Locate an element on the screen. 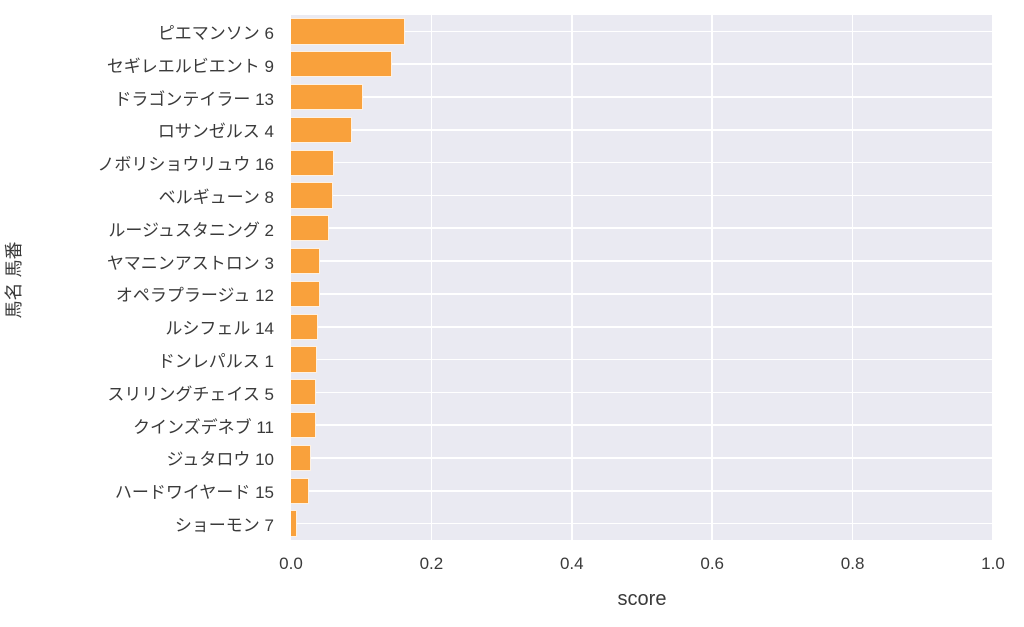 Image resolution: width=1024 pixels, height=627 pixels. y-tick-label: ドラゴンテイラー 13 is located at coordinates (194, 99).